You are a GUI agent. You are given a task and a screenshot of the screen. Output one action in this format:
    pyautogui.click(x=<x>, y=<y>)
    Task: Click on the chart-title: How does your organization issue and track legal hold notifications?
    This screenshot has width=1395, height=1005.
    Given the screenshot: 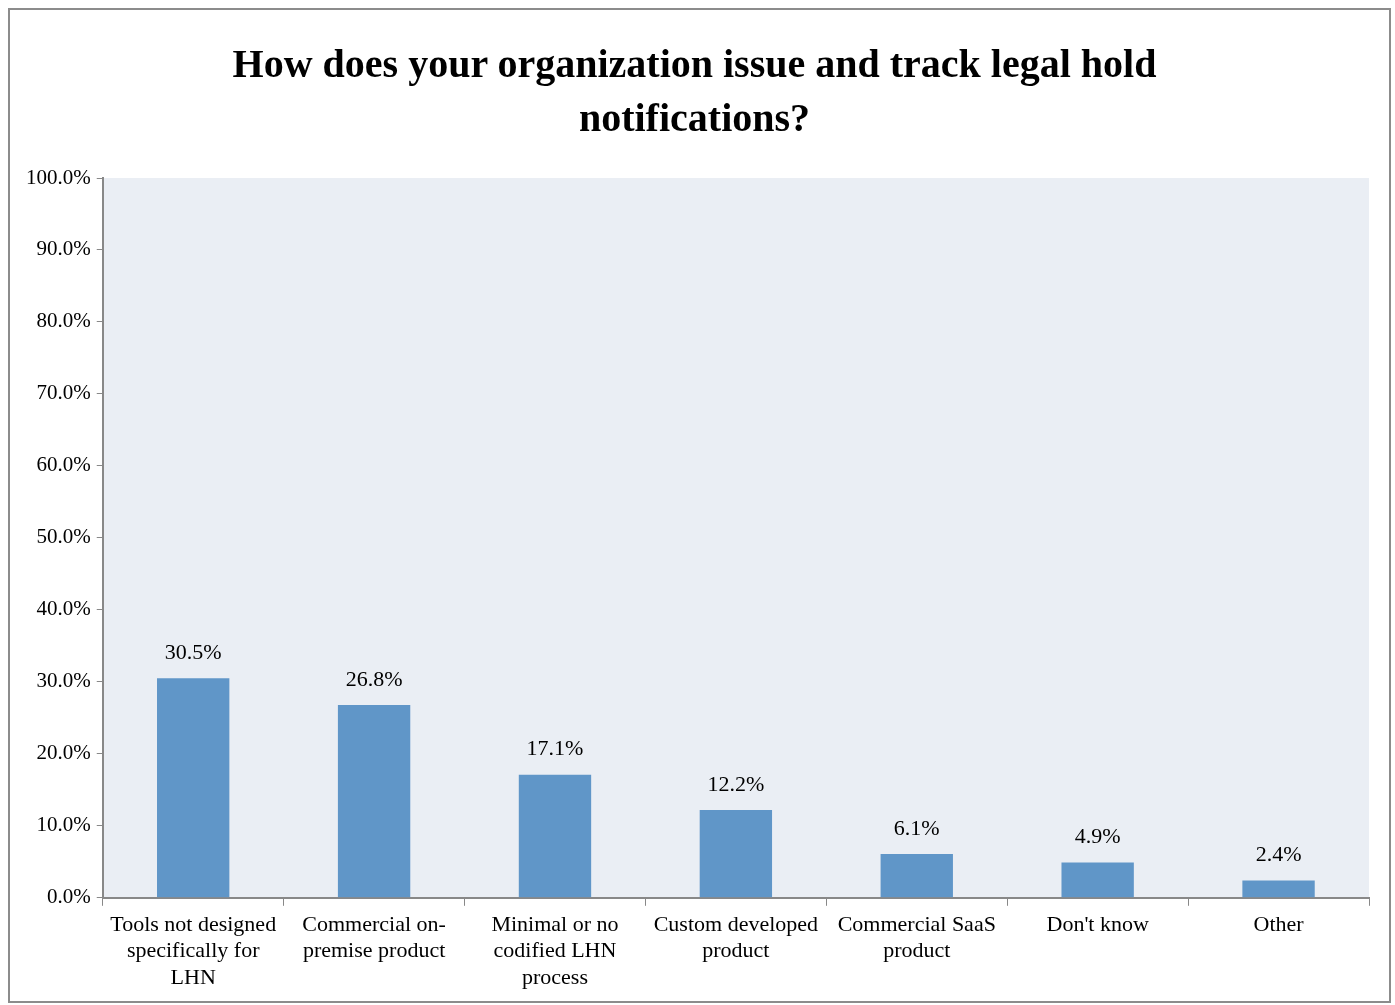 What is the action you would take?
    pyautogui.click(x=694, y=91)
    